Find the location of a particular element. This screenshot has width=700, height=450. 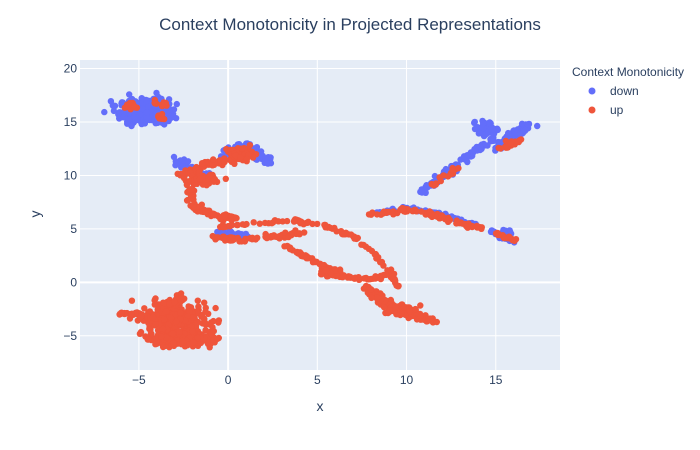

y-tick-label: 0 is located at coordinates (73, 282).